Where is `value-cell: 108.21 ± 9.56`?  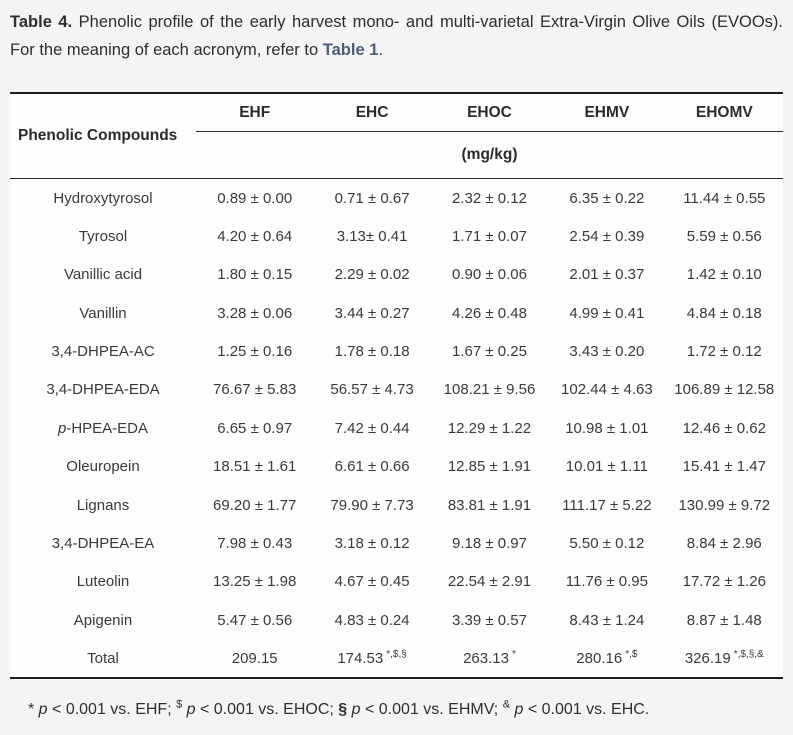
value-cell: 108.21 ± 9.56 is located at coordinates (489, 390).